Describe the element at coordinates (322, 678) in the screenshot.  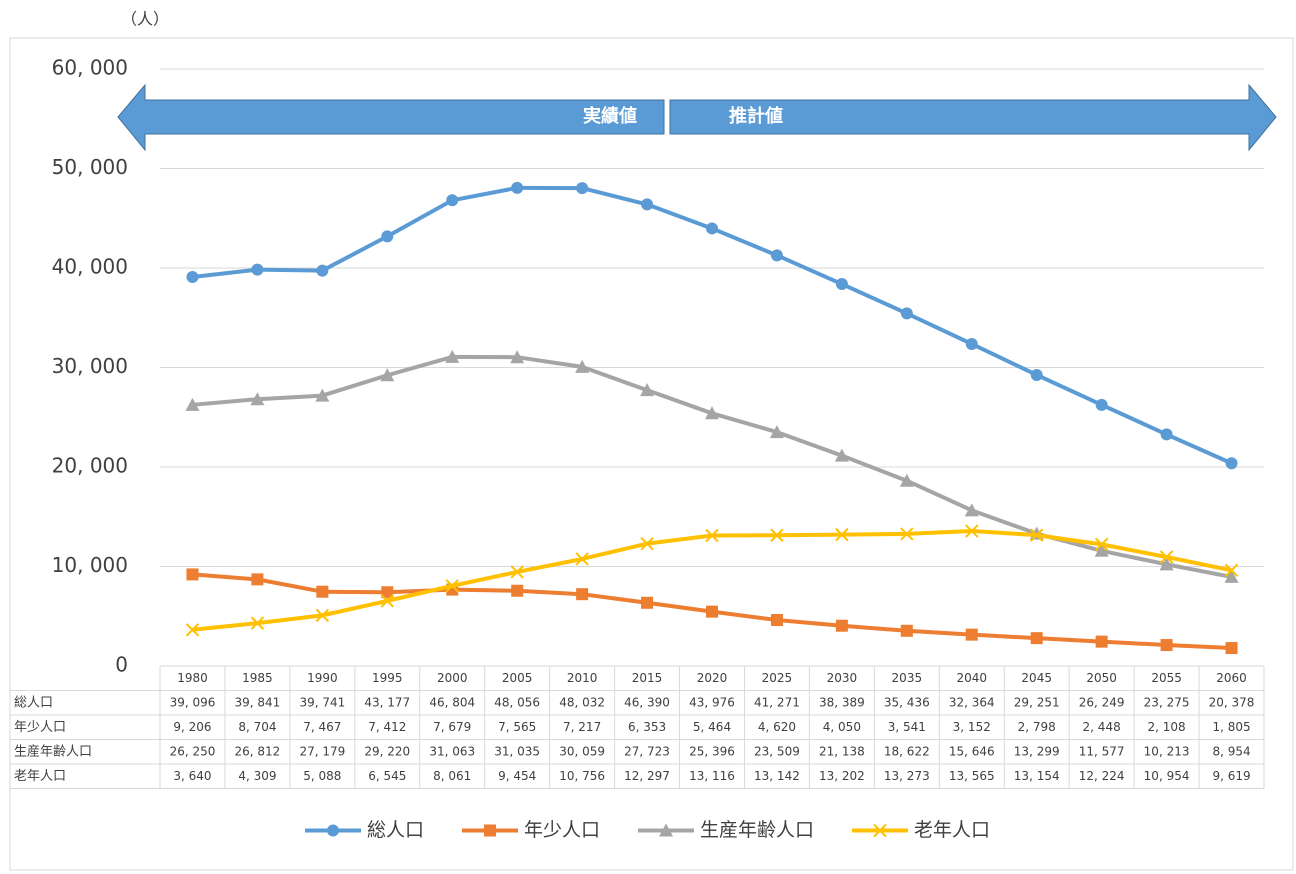
I see `x-tick-label: 1990` at that location.